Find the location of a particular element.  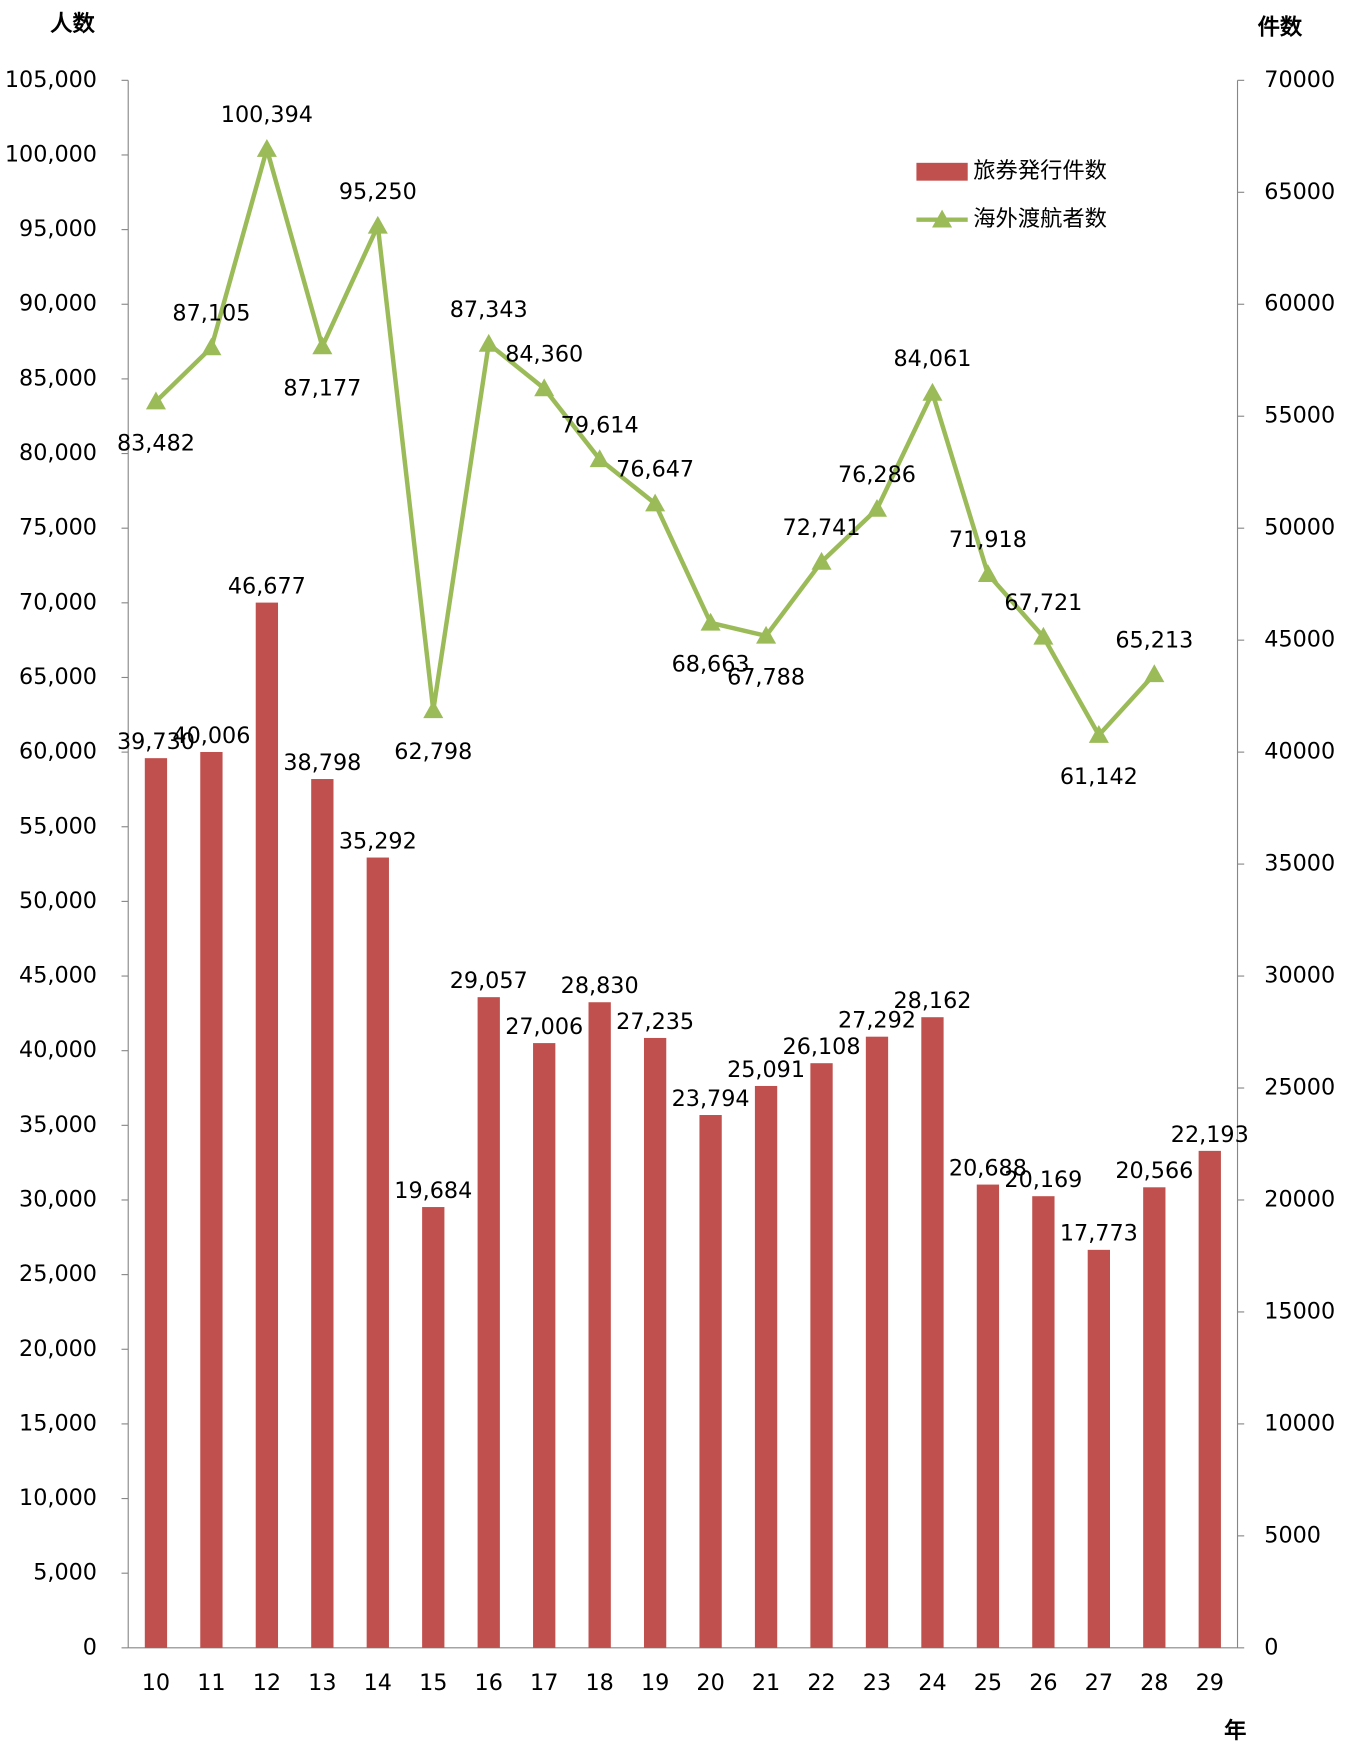

bar-value-label: 35,292 is located at coordinates (378, 841).